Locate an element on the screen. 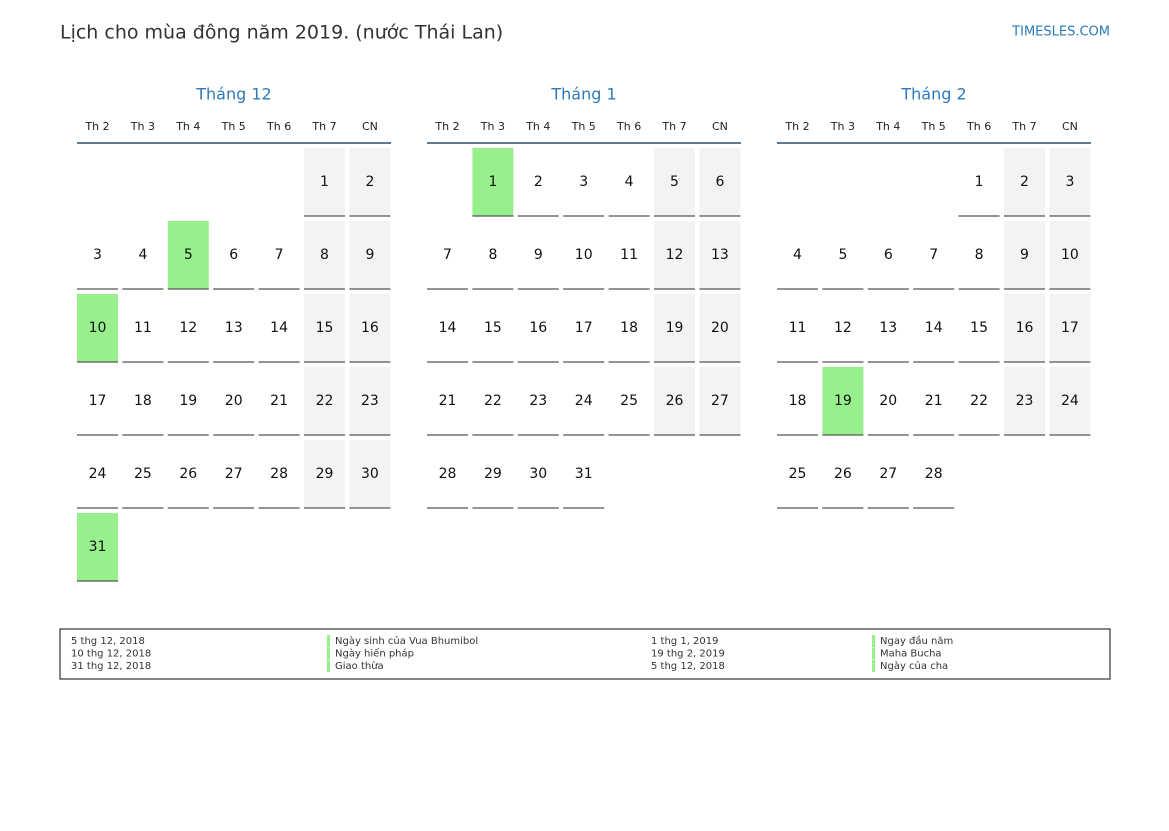 Image resolution: width=1169 pixels, height=831 pixels. day-number: 10 is located at coordinates (1070, 255).